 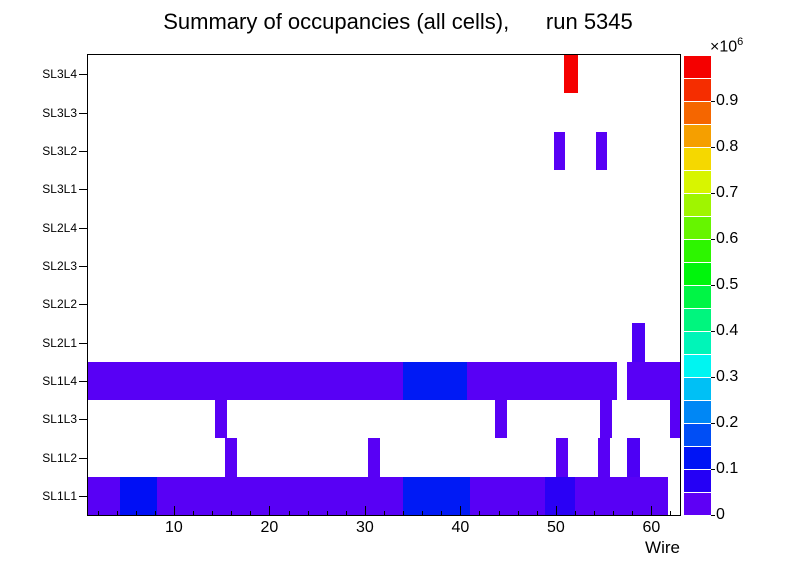 What do you see at coordinates (651, 527) in the screenshot?
I see `x-axis-tick-label: 60` at bounding box center [651, 527].